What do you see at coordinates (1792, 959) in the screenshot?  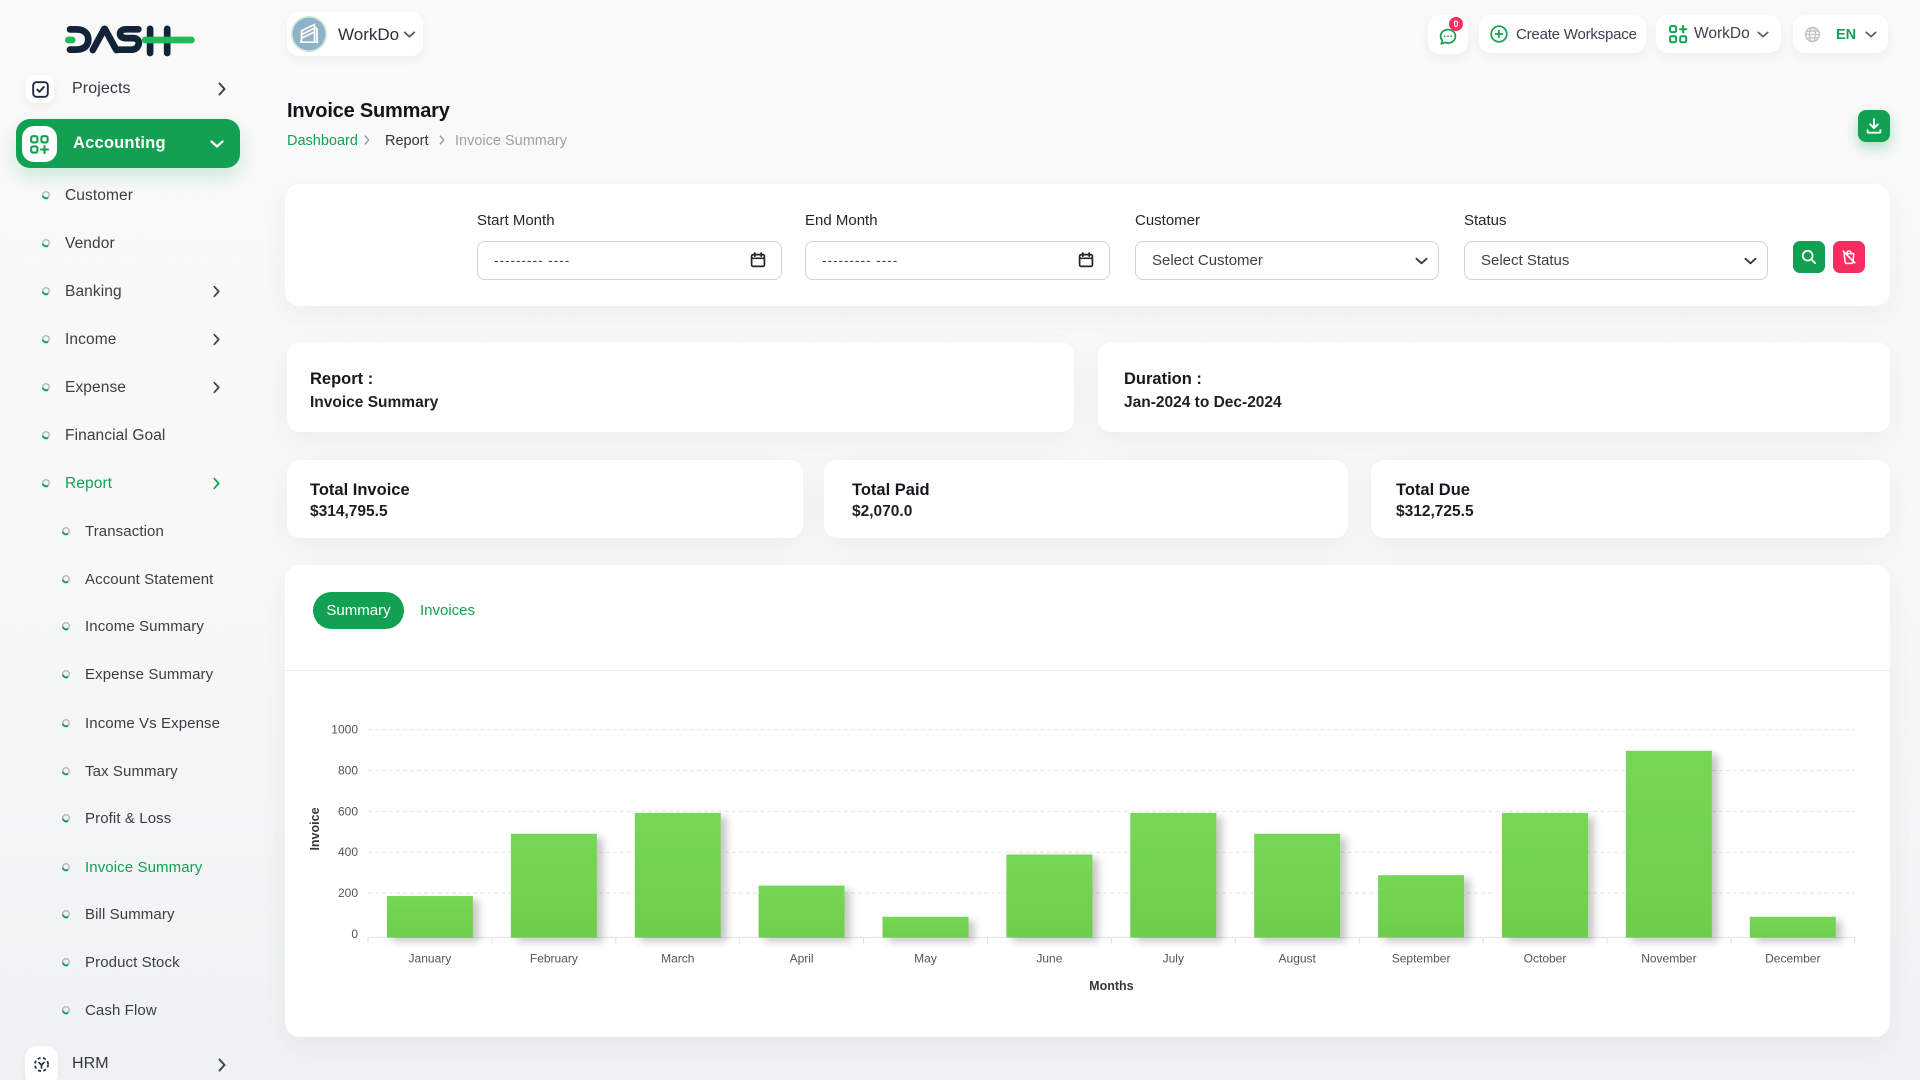 I see `svg-text: December` at bounding box center [1792, 959].